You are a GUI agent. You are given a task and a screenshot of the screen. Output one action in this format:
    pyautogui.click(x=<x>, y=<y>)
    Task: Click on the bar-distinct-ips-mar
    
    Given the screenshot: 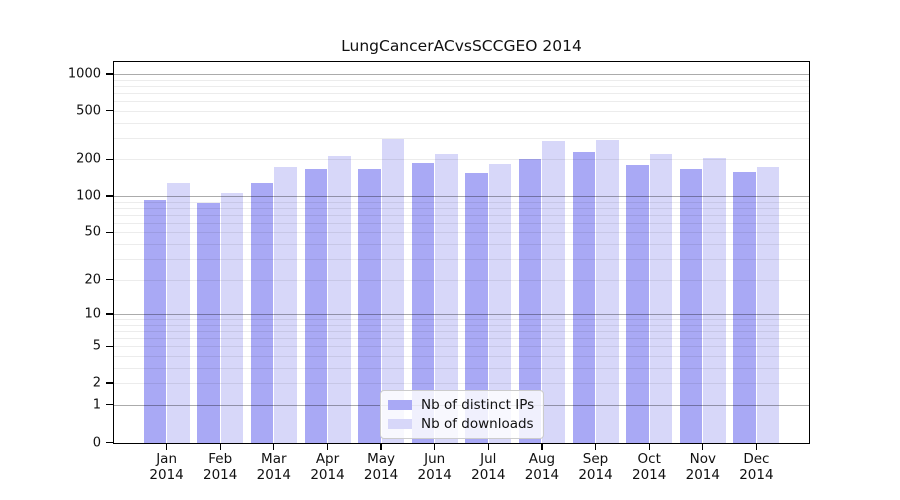 What is the action you would take?
    pyautogui.click(x=262, y=313)
    